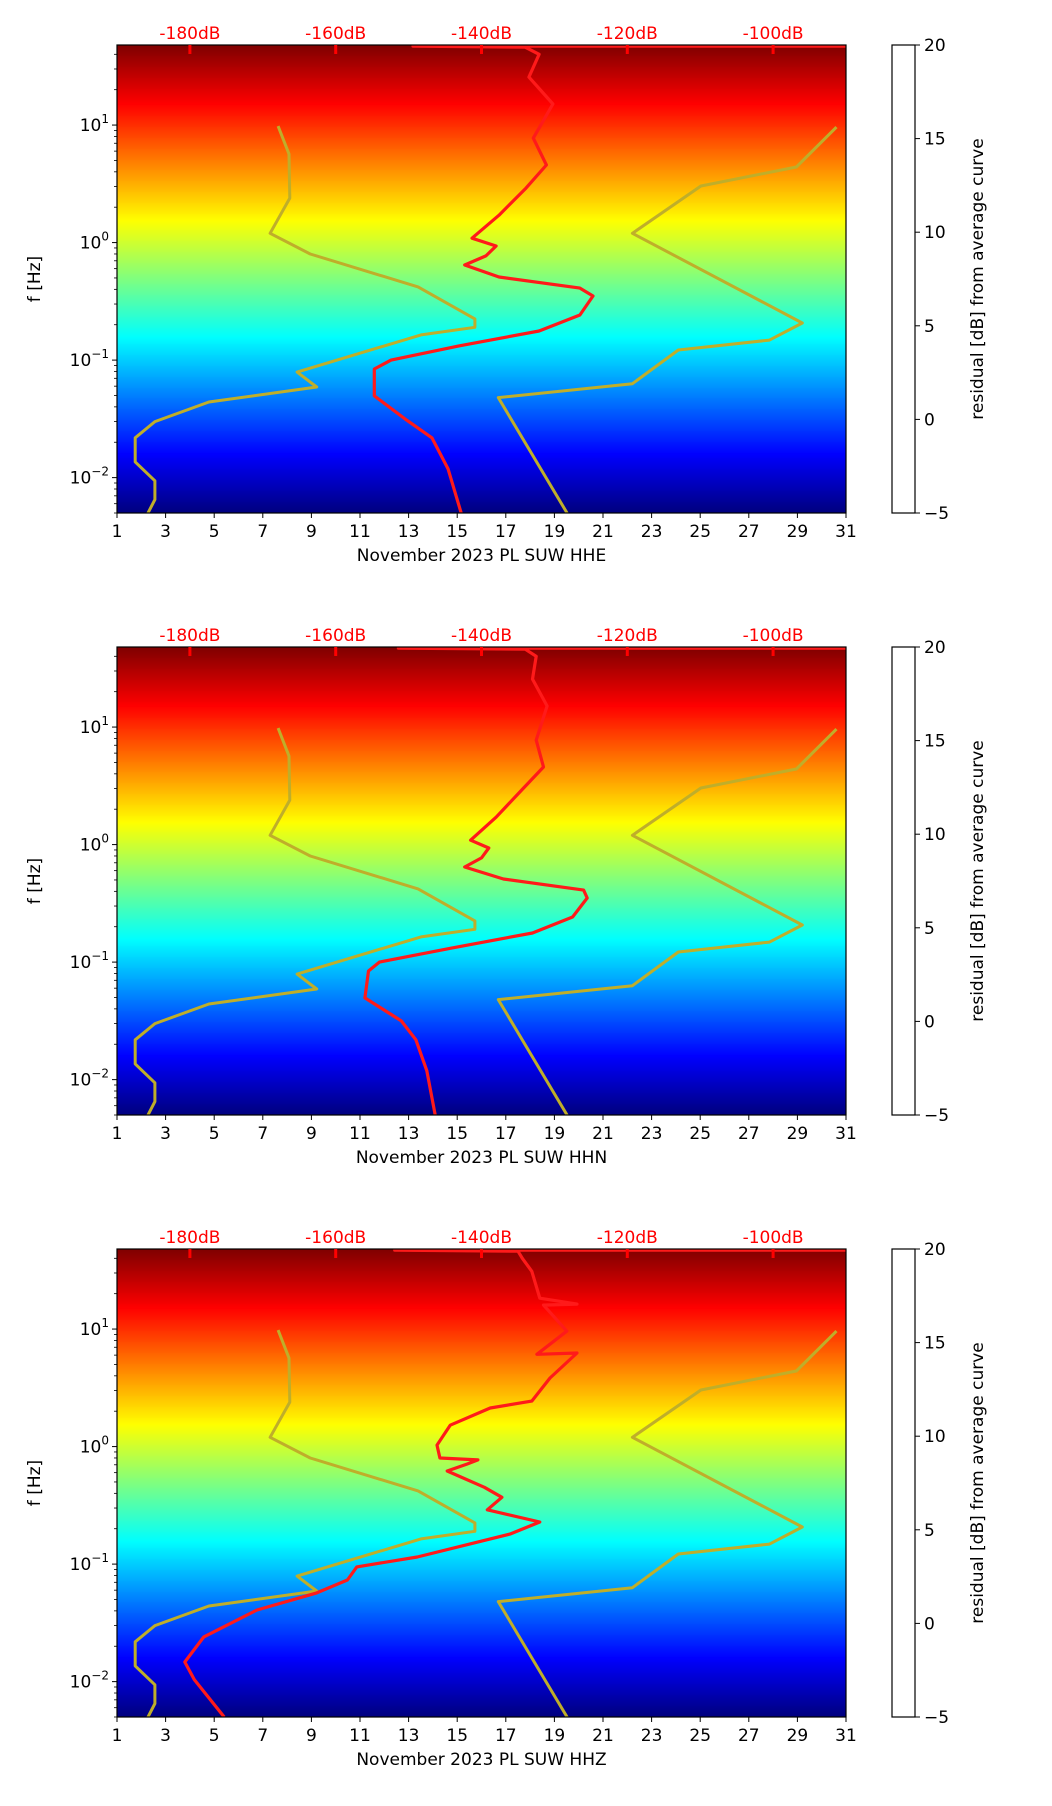 The image size is (1052, 1806). Describe the element at coordinates (481, 1760) in the screenshot. I see `x-axis-title: November 2023 PL SUW HHZ` at that location.